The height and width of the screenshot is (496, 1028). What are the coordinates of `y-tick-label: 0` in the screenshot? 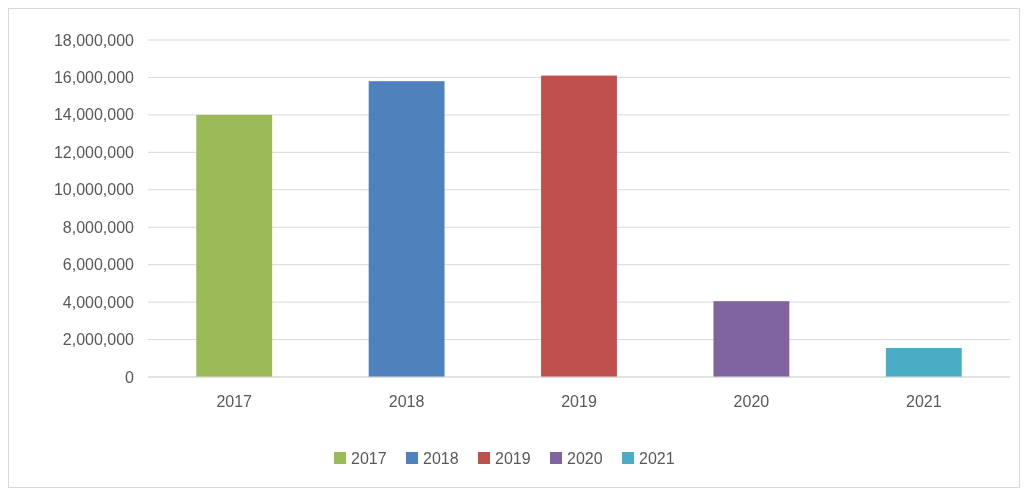 It's located at (130, 377).